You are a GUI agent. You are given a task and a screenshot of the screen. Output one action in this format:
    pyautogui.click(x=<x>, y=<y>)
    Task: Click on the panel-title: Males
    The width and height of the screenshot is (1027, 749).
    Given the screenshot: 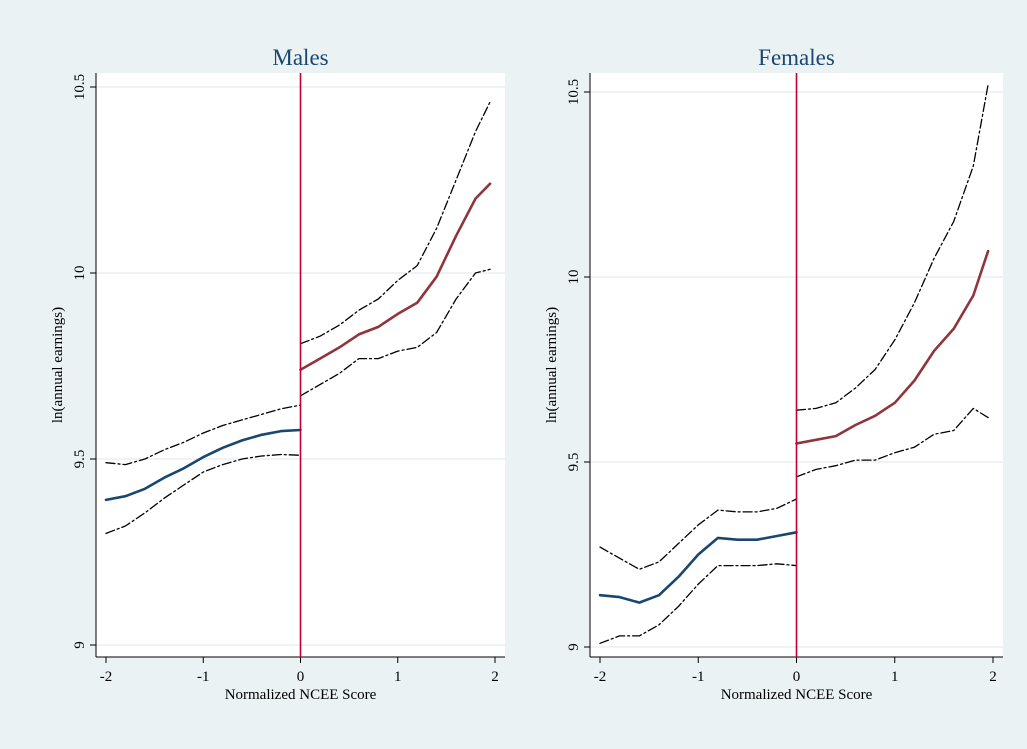 What is the action you would take?
    pyautogui.click(x=300, y=57)
    